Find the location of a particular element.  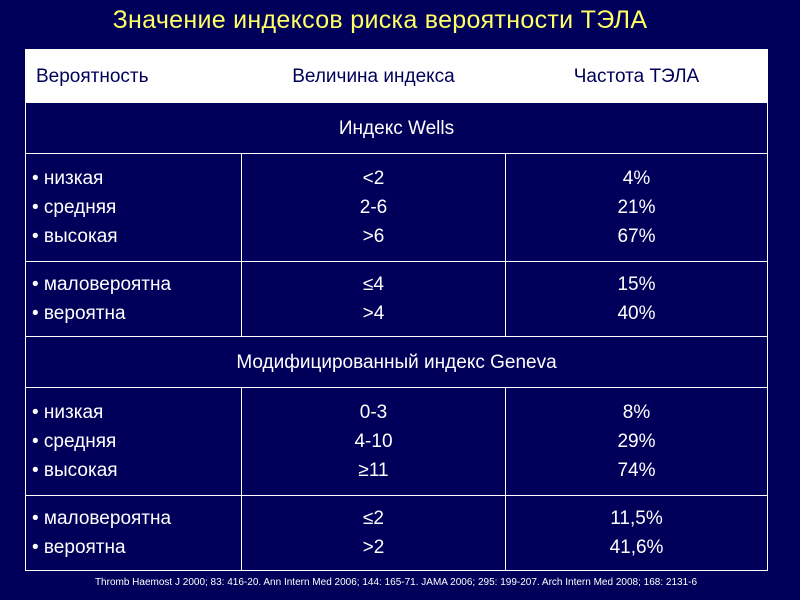

index-value: 4-10 is located at coordinates (373, 441).